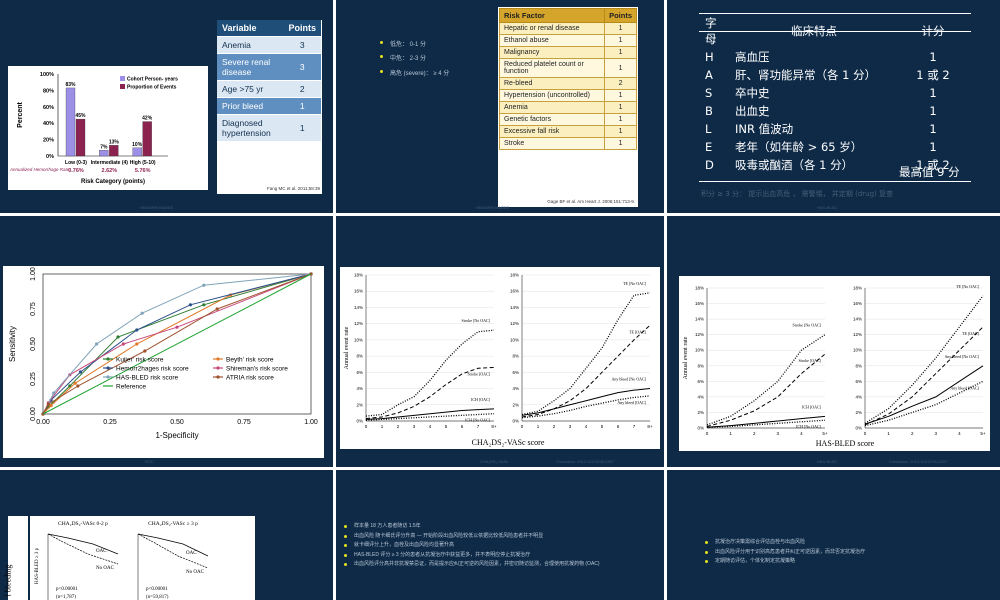 The image size is (1000, 600). Describe the element at coordinates (567, 52) in the screenshot. I see `table-row: Malignancy 1` at that location.